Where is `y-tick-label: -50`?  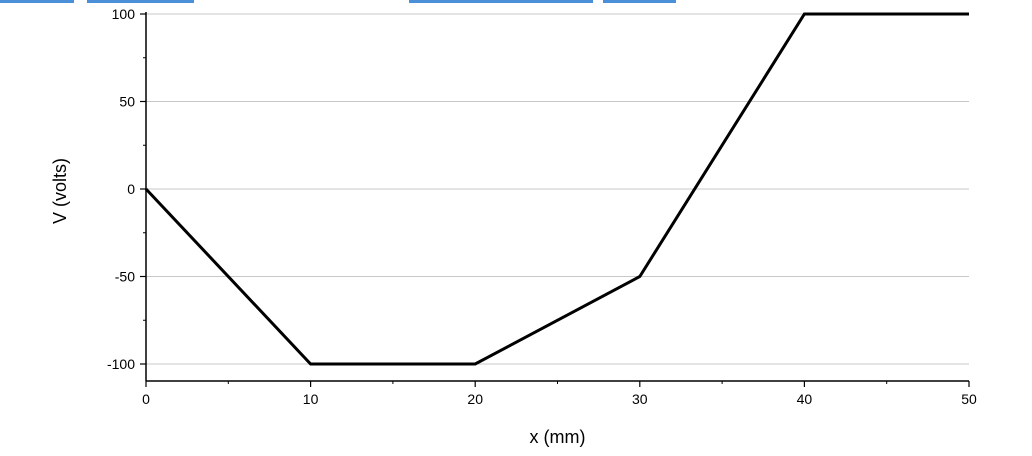
y-tick-label: -50 is located at coordinates (125, 277).